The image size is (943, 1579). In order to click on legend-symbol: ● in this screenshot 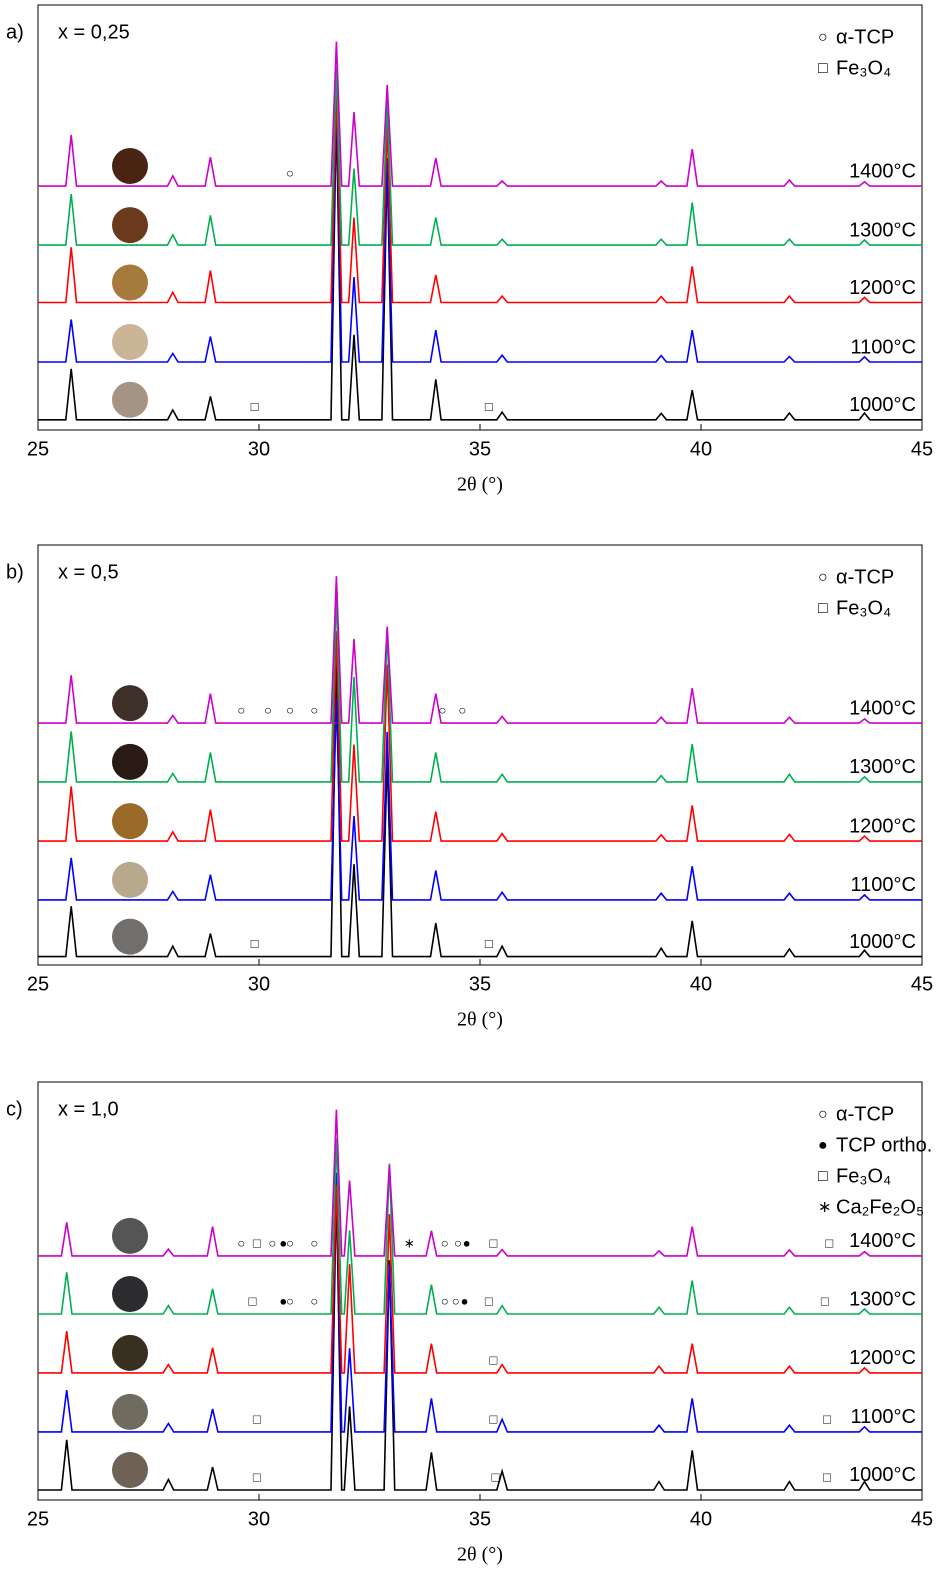, I will do `click(823, 1145)`.